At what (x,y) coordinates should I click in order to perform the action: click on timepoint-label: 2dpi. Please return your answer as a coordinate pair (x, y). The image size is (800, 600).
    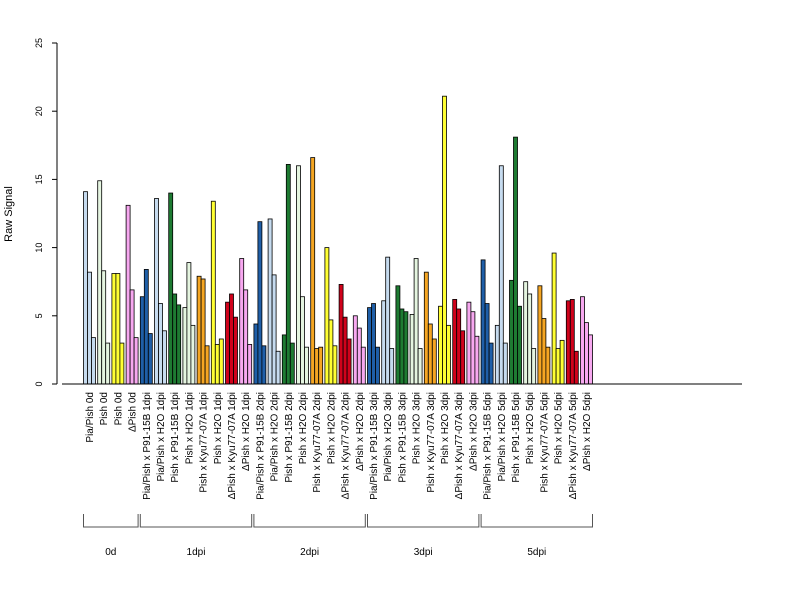
    Looking at the image, I should click on (309, 552).